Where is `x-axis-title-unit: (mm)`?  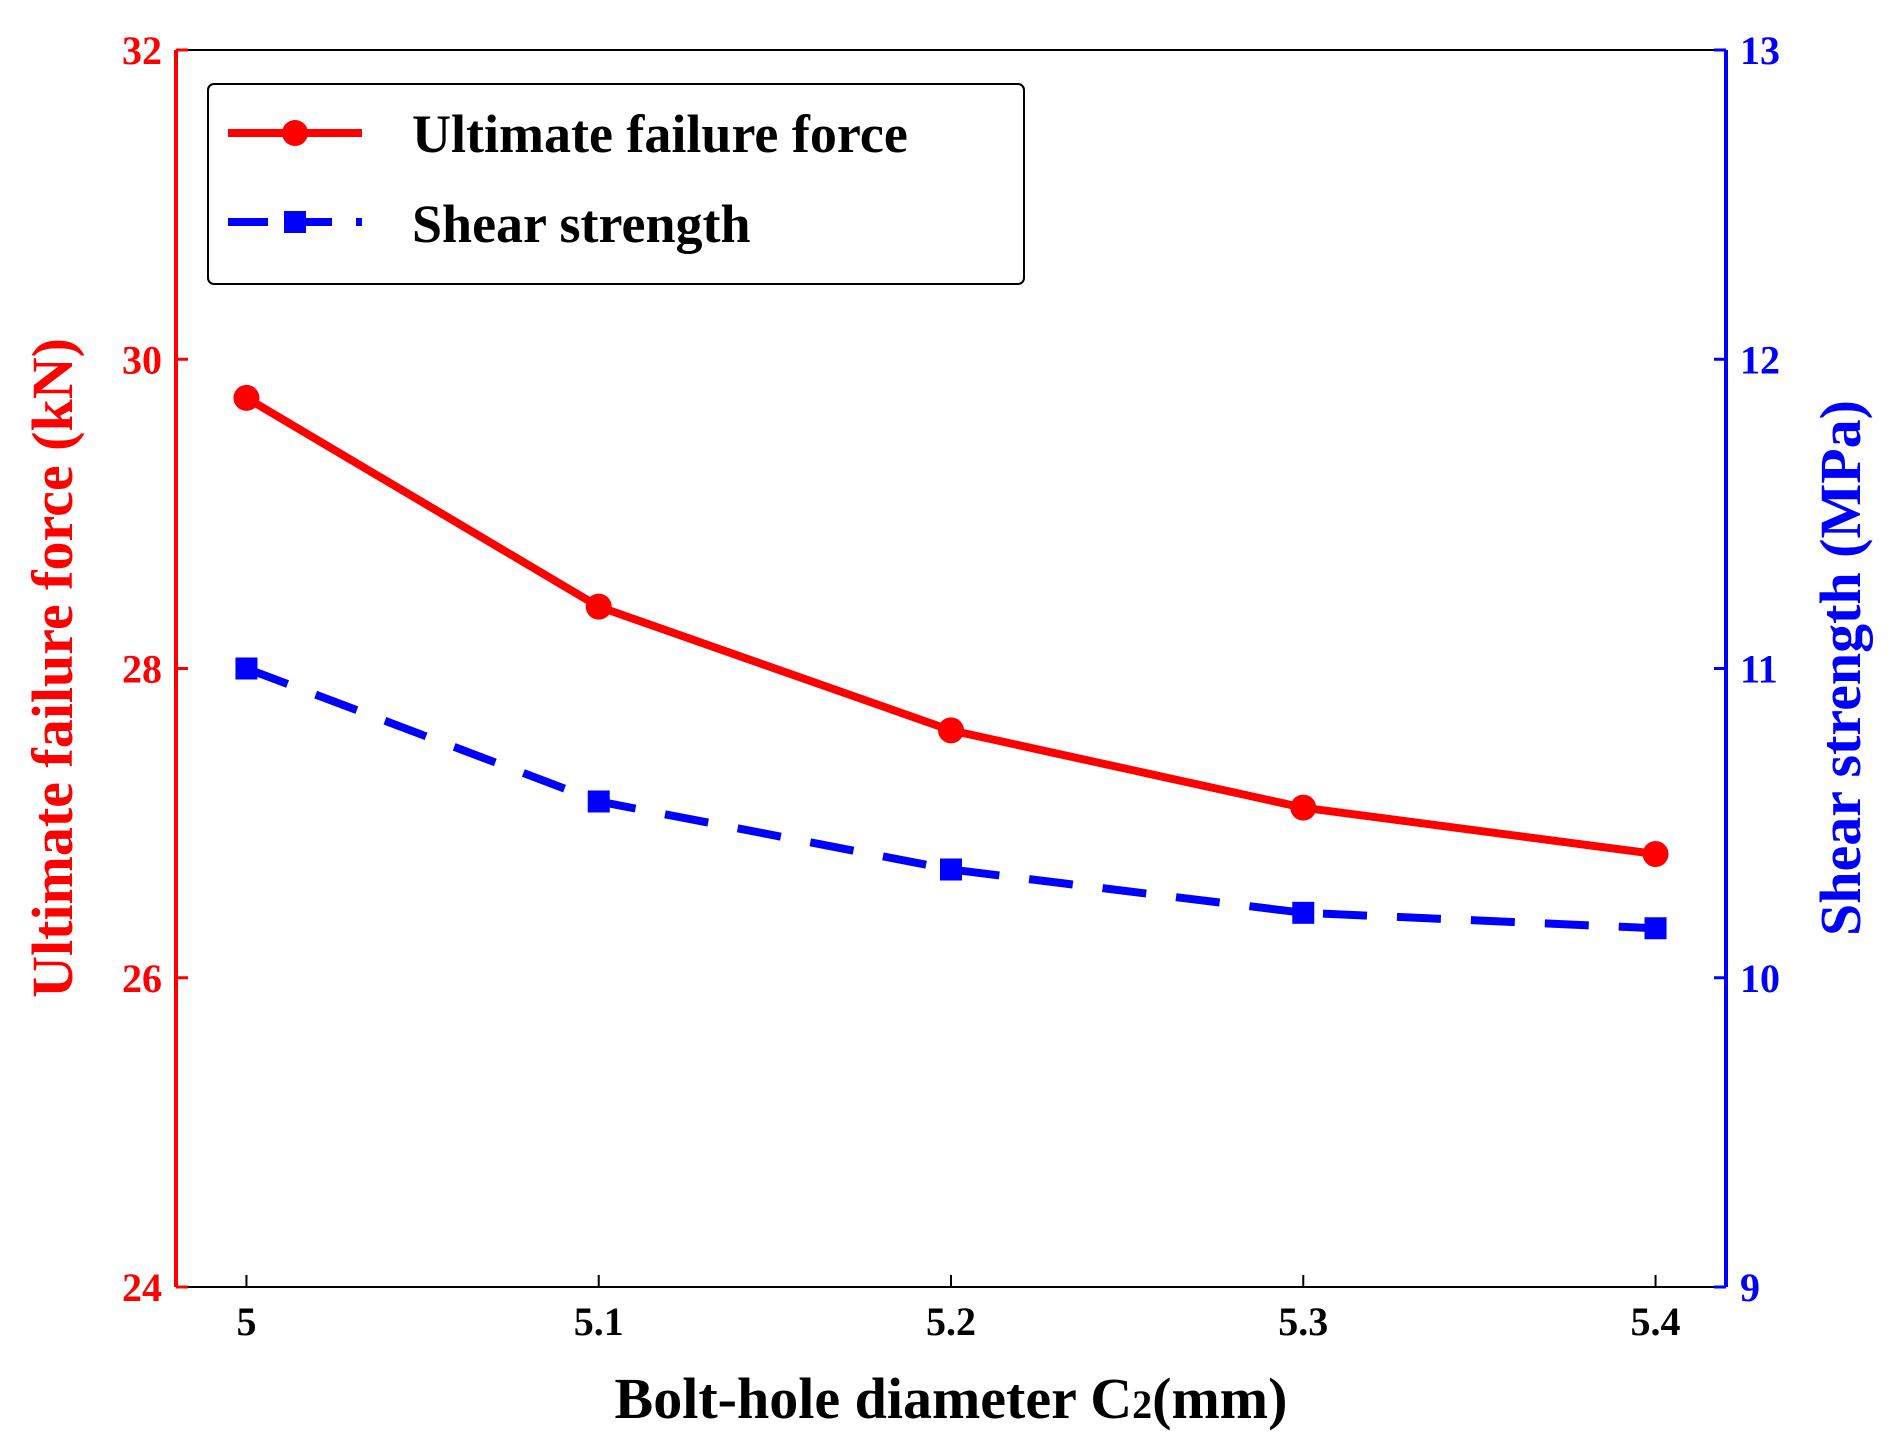
x-axis-title-unit: (mm) is located at coordinates (1219, 1398).